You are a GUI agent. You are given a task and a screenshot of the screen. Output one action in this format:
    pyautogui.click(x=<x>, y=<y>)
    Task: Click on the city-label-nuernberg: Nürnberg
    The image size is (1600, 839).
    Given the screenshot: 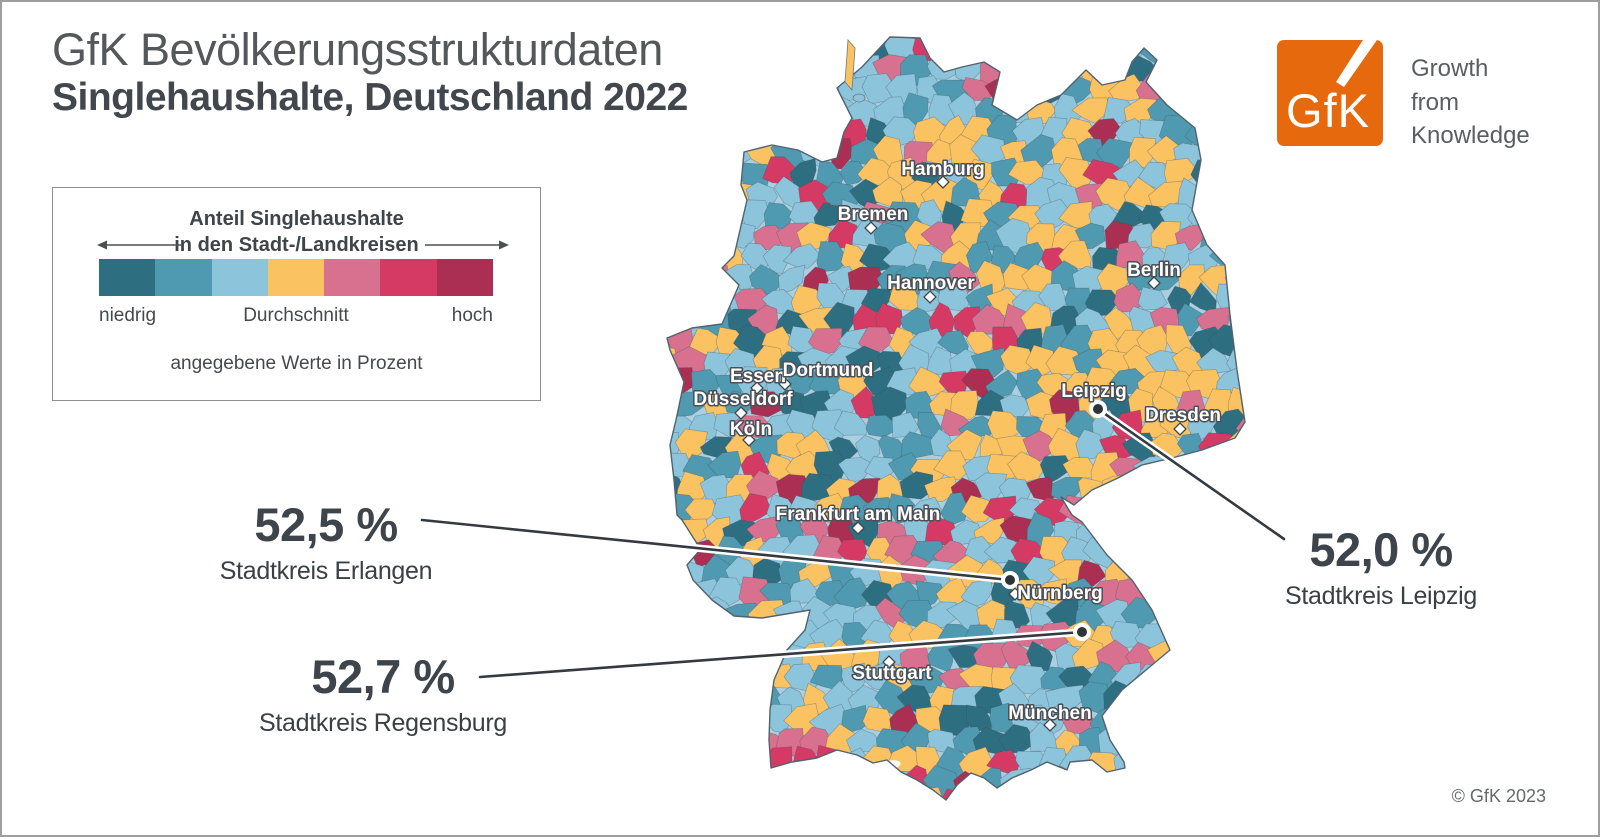 What is the action you would take?
    pyautogui.click(x=1060, y=593)
    